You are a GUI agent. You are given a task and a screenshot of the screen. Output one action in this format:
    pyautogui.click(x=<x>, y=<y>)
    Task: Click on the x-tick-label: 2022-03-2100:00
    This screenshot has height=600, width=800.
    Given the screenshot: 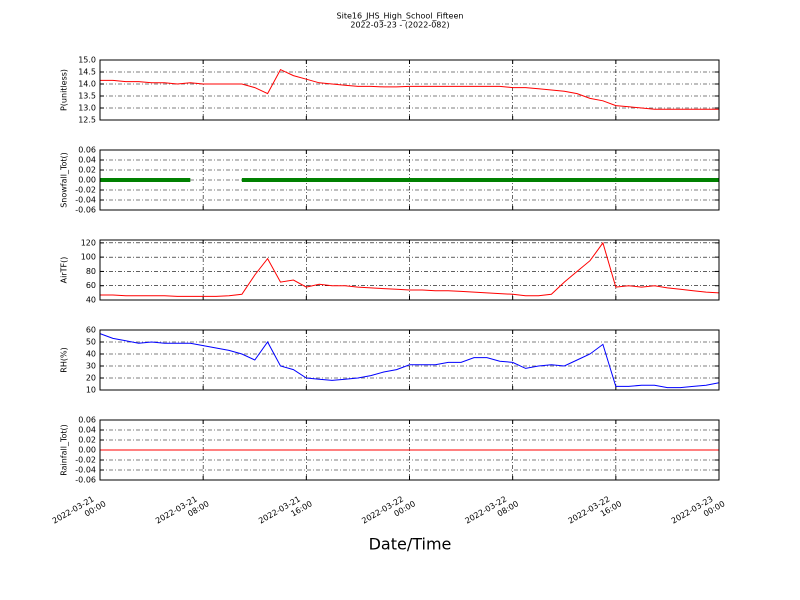 What is the action you would take?
    pyautogui.click(x=79, y=512)
    